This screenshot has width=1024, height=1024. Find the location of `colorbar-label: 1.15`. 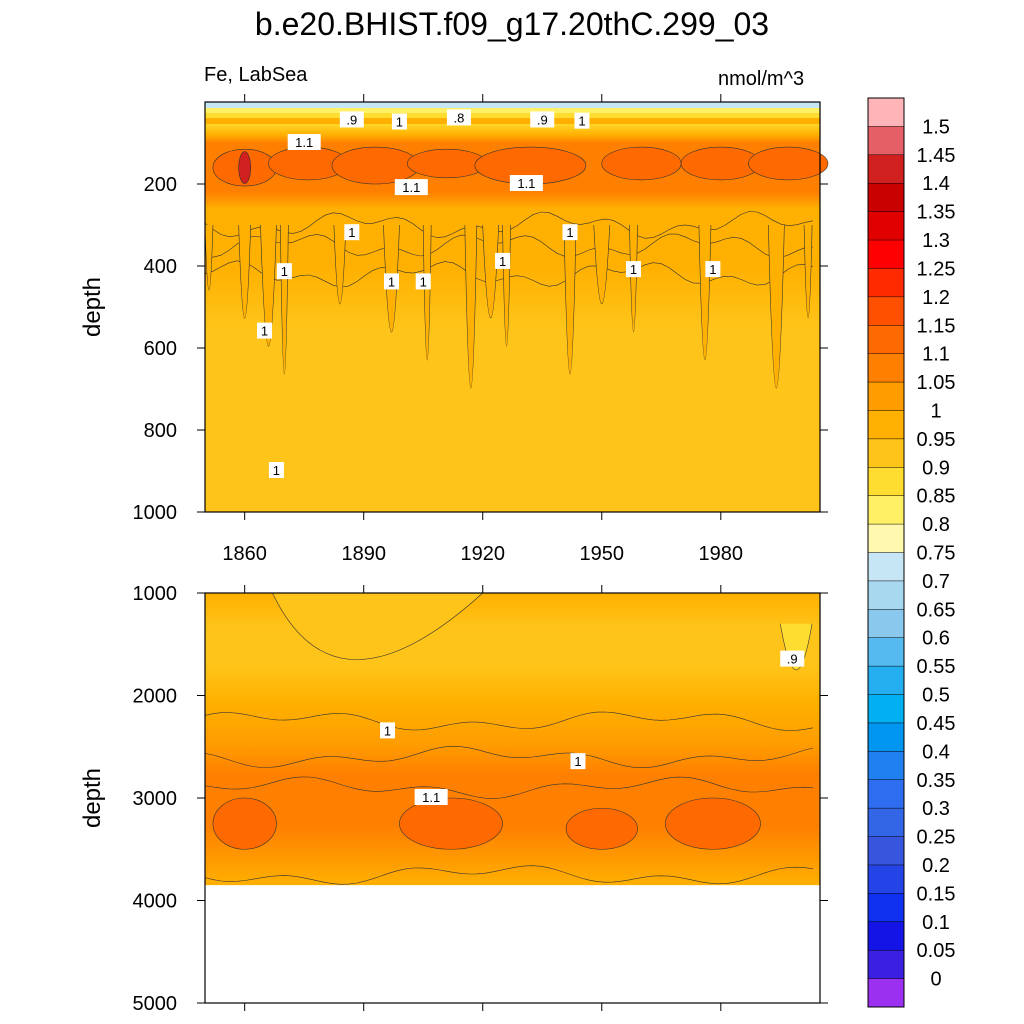

colorbar-label: 1.15 is located at coordinates (936, 326).